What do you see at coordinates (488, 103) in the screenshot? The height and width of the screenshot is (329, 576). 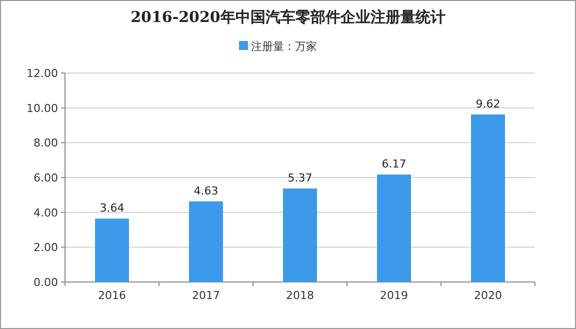 I see `data-label: 9.62` at bounding box center [488, 103].